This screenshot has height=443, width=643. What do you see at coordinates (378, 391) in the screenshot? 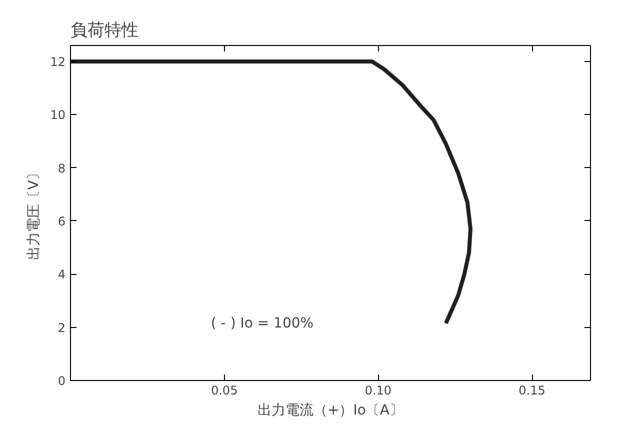
I see `x-tick-label: 0.10` at bounding box center [378, 391].